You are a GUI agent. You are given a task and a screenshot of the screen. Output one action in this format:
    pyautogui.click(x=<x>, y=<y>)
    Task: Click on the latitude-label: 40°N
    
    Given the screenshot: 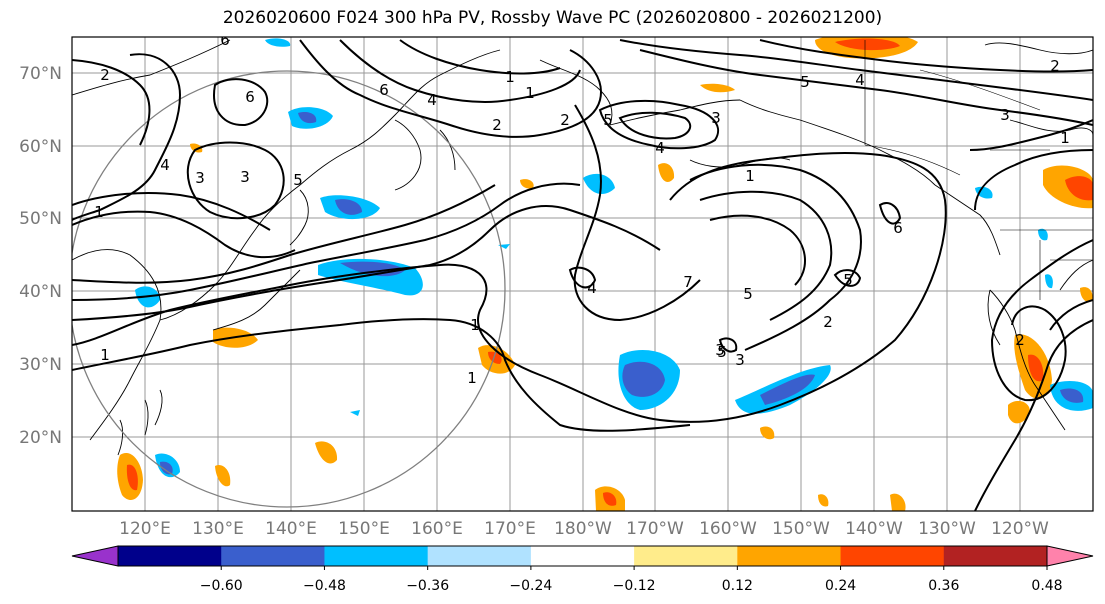 What is the action you would take?
    pyautogui.click(x=40, y=292)
    